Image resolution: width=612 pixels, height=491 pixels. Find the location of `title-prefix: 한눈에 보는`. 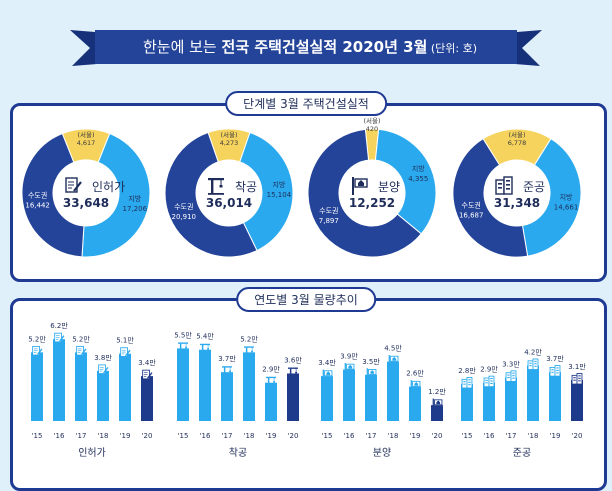

title-prefix: 한눈에 보는 is located at coordinates (182, 47).